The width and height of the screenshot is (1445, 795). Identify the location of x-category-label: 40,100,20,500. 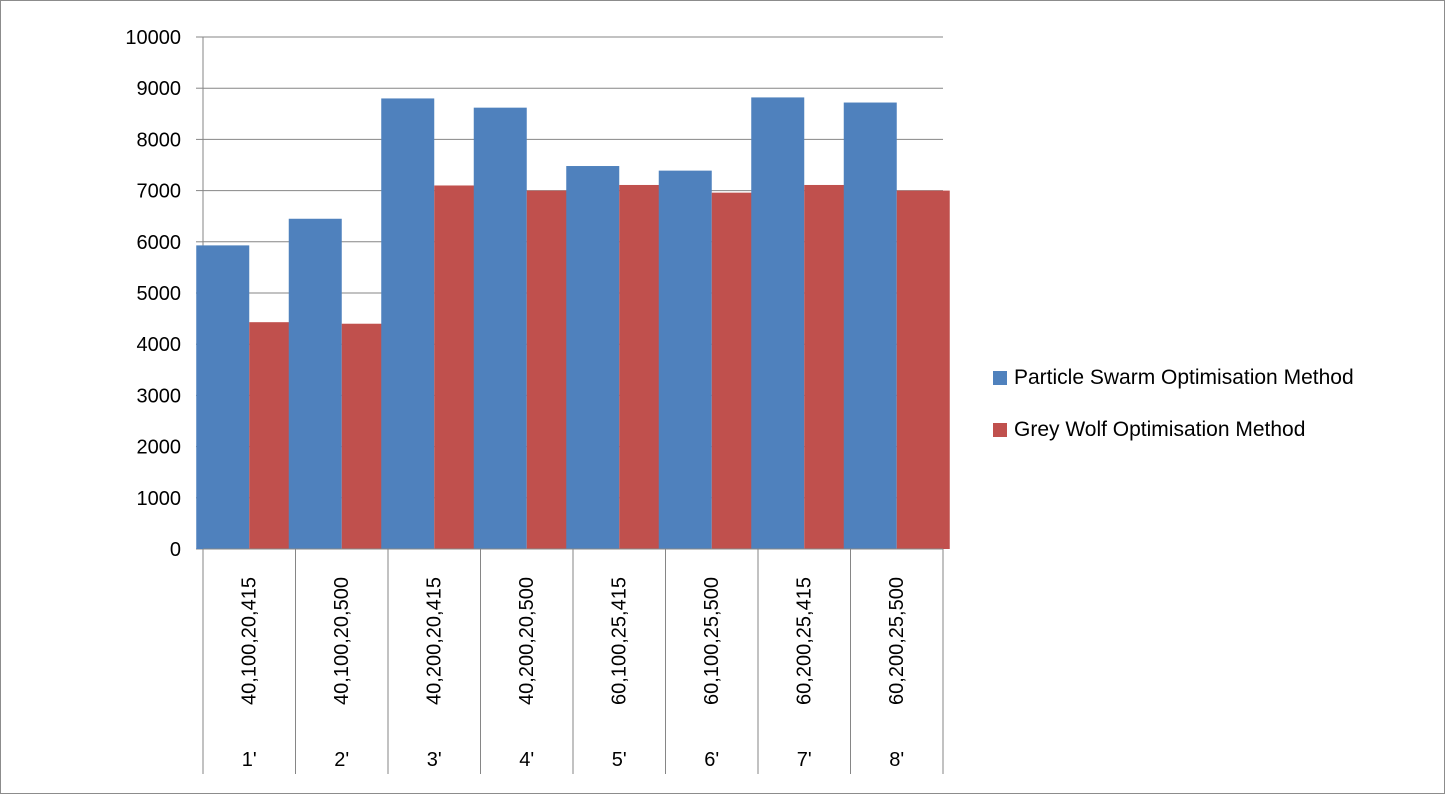
(342, 641).